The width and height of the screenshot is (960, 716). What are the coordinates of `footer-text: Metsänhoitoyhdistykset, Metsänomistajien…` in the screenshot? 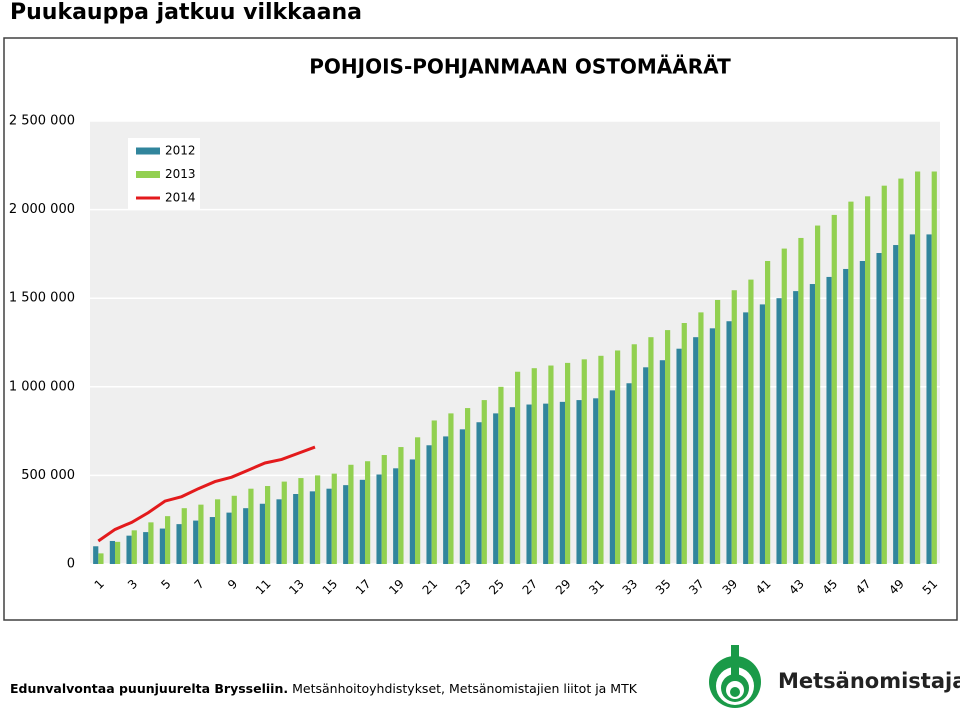 It's located at (464, 688).